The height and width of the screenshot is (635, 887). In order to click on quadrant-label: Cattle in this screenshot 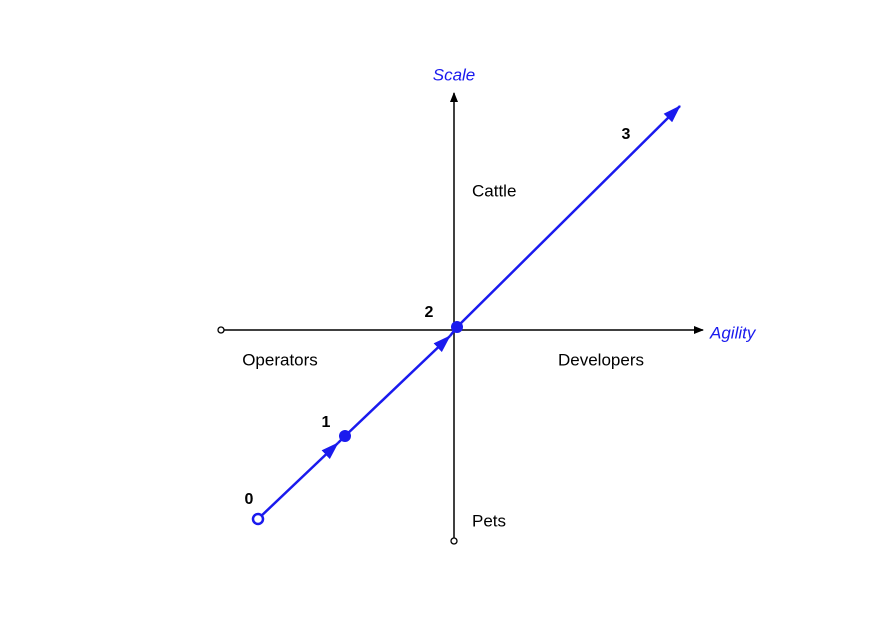, I will do `click(494, 190)`.